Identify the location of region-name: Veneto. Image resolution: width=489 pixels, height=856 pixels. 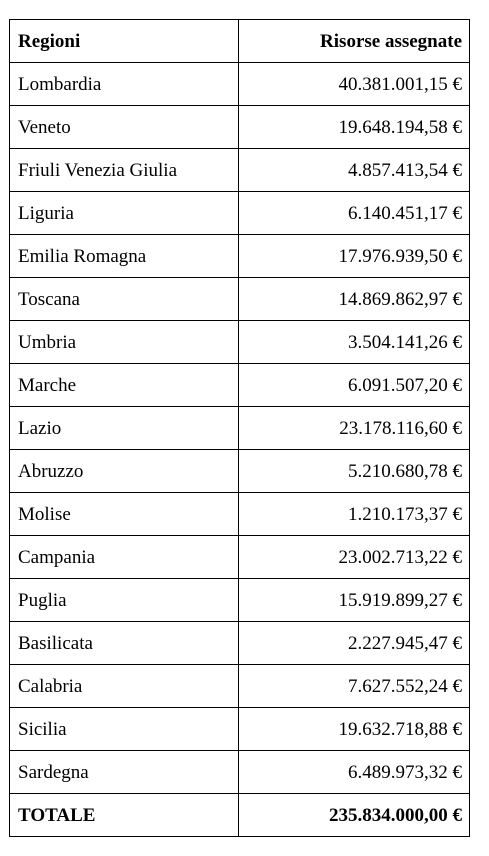
(124, 127).